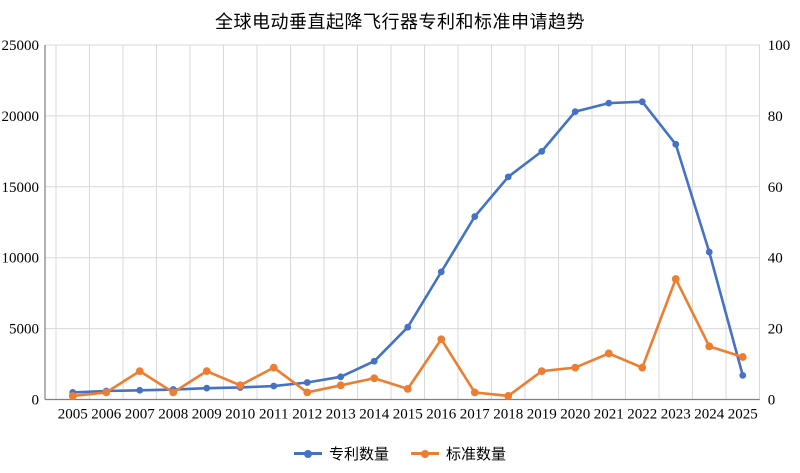 Image resolution: width=800 pixels, height=473 pixels. What do you see at coordinates (575, 415) in the screenshot?
I see `x-axis-tick-label: 2020` at bounding box center [575, 415].